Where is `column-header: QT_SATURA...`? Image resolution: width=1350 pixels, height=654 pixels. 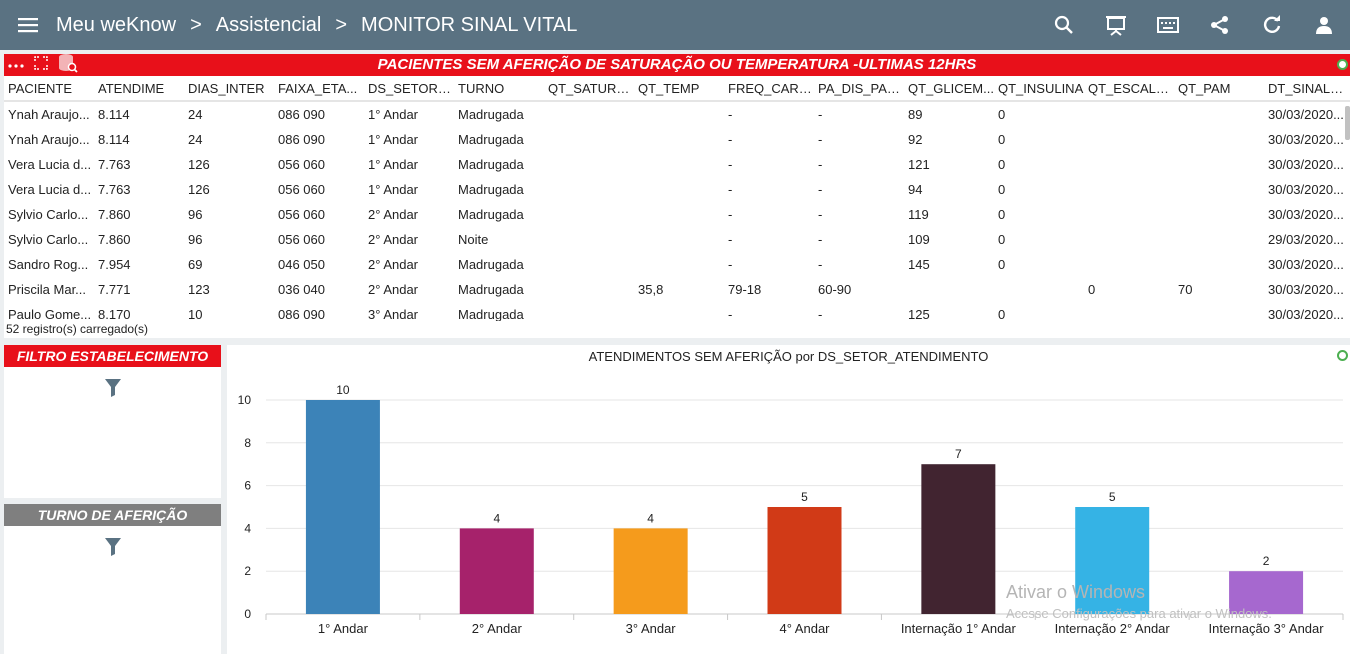 column-header: QT_SATURA... is located at coordinates (591, 88).